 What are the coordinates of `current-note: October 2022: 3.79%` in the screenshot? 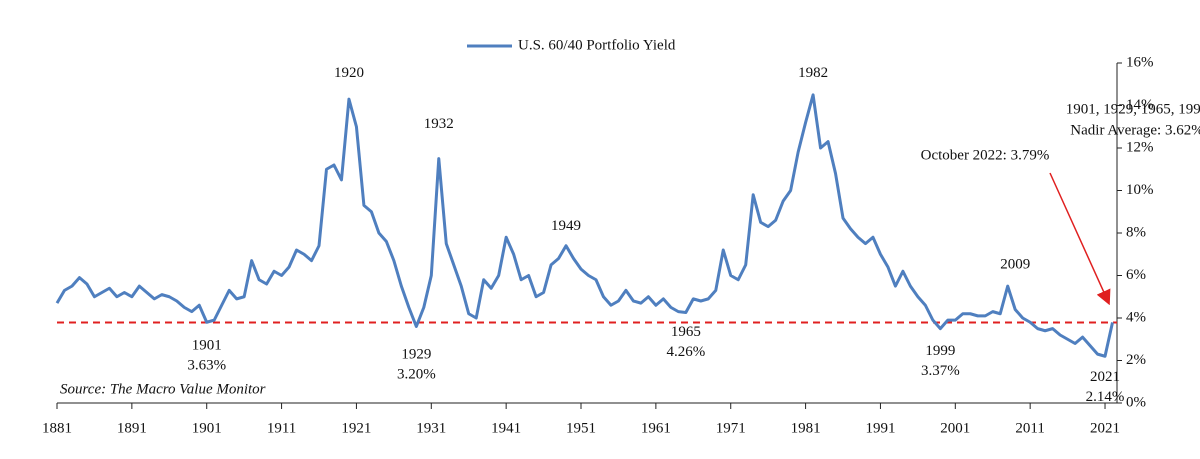 It's located at (985, 155).